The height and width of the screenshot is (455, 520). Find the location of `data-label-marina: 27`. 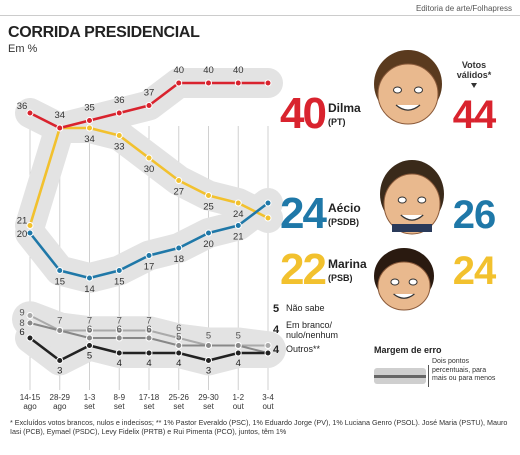

data-label-marina: 27 is located at coordinates (178, 192).